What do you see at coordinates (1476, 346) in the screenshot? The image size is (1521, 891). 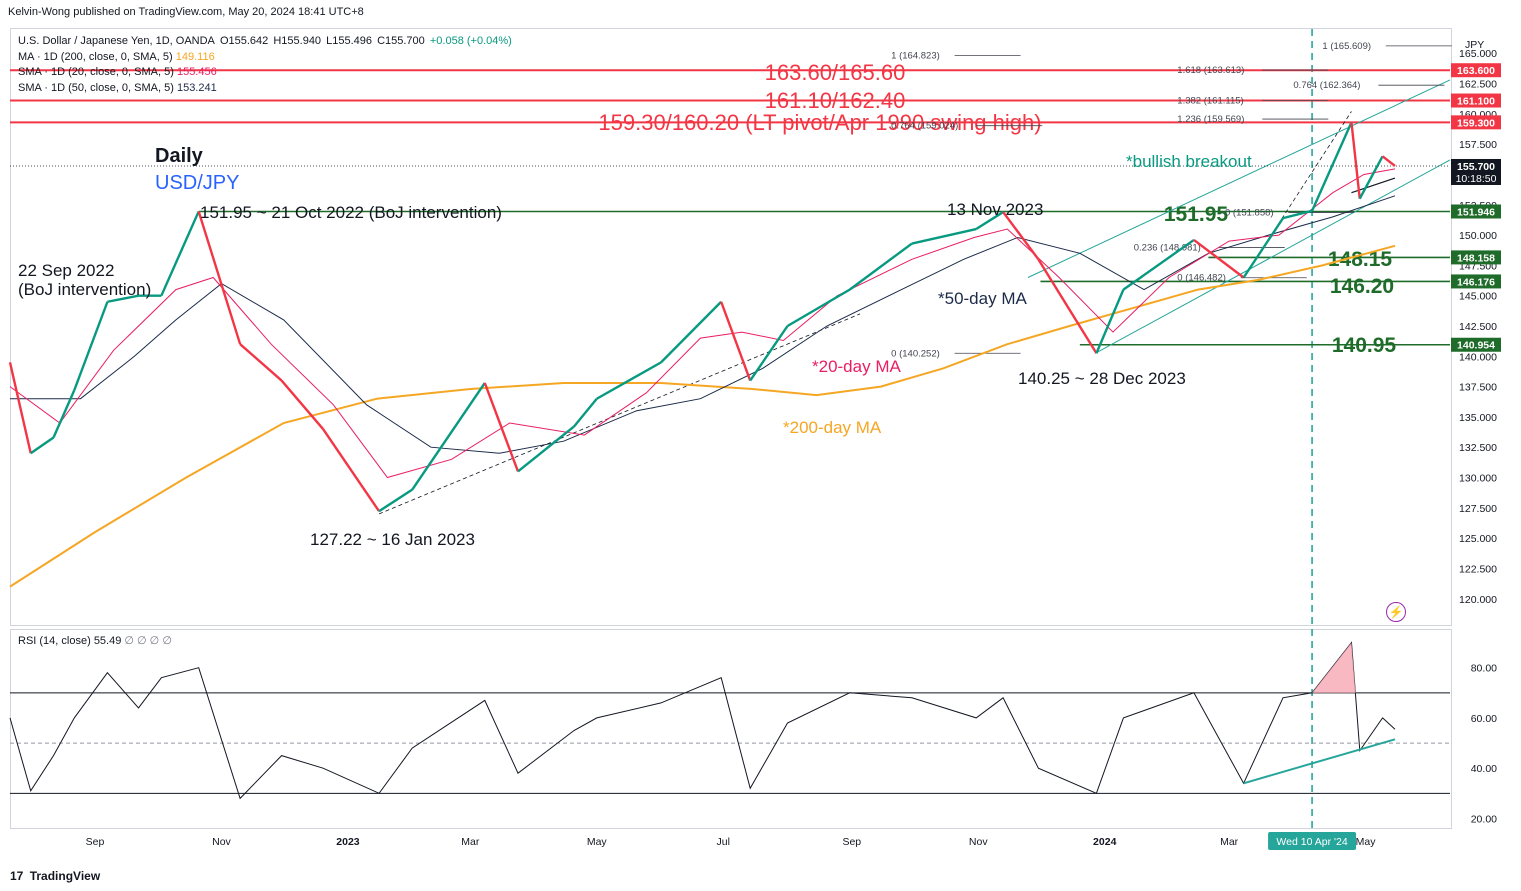 I see `price-tag-7: 140.954` at bounding box center [1476, 346].